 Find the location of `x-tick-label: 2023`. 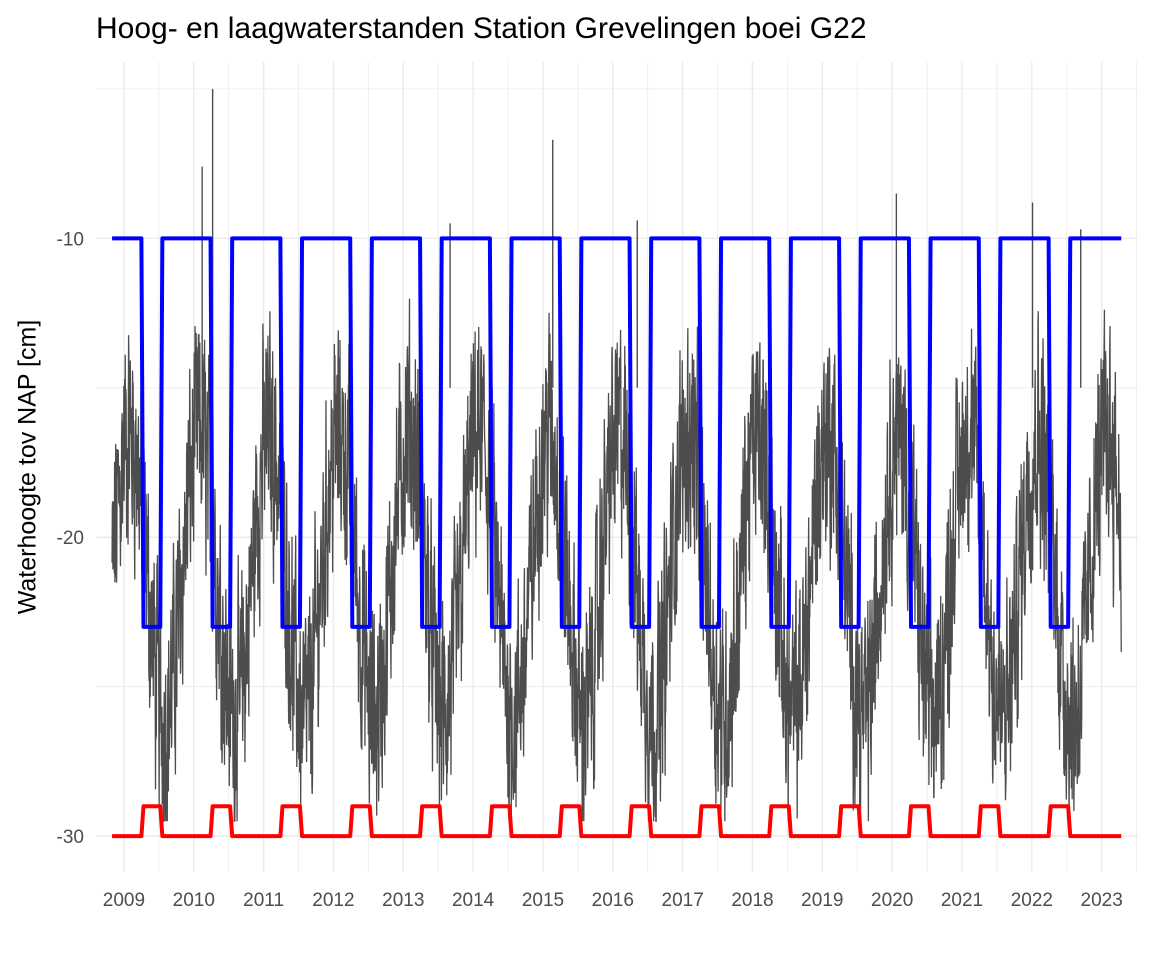

x-tick-label: 2023 is located at coordinates (1102, 900).